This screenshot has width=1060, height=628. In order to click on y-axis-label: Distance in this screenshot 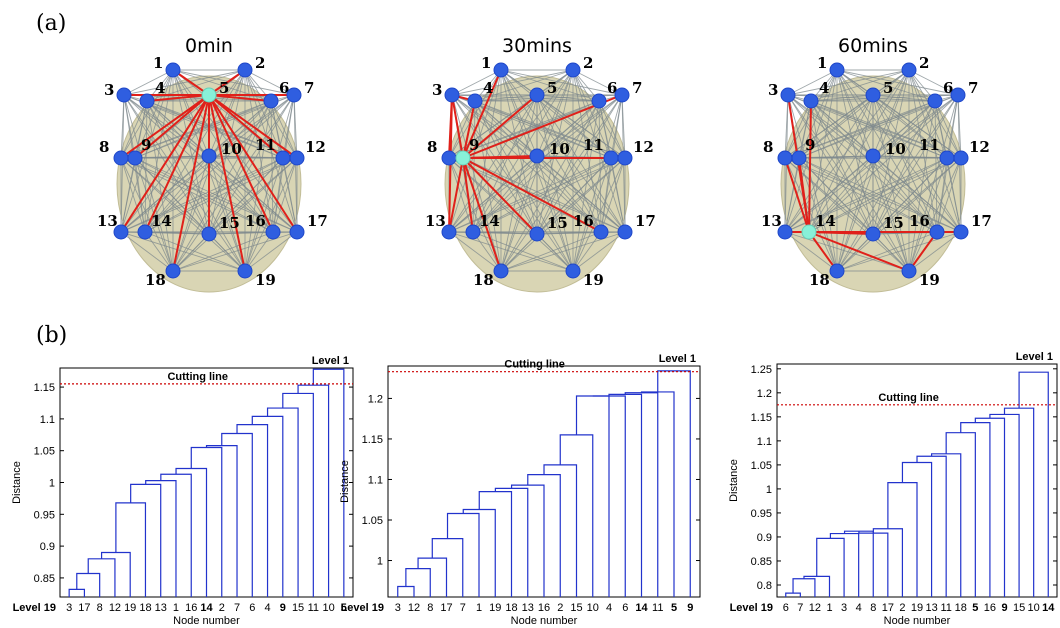, I will do `click(17, 482)`.